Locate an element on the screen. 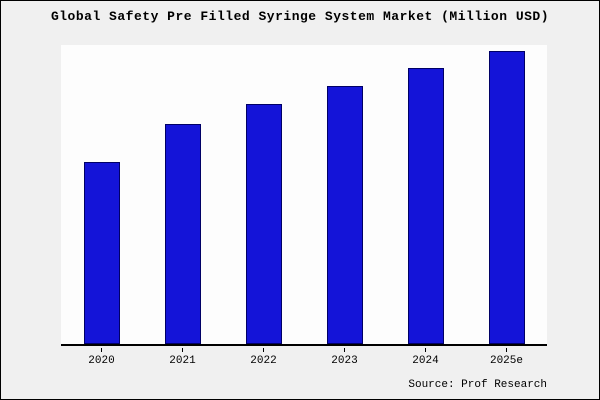  x-axis-label-text: 2020 is located at coordinates (101, 361).